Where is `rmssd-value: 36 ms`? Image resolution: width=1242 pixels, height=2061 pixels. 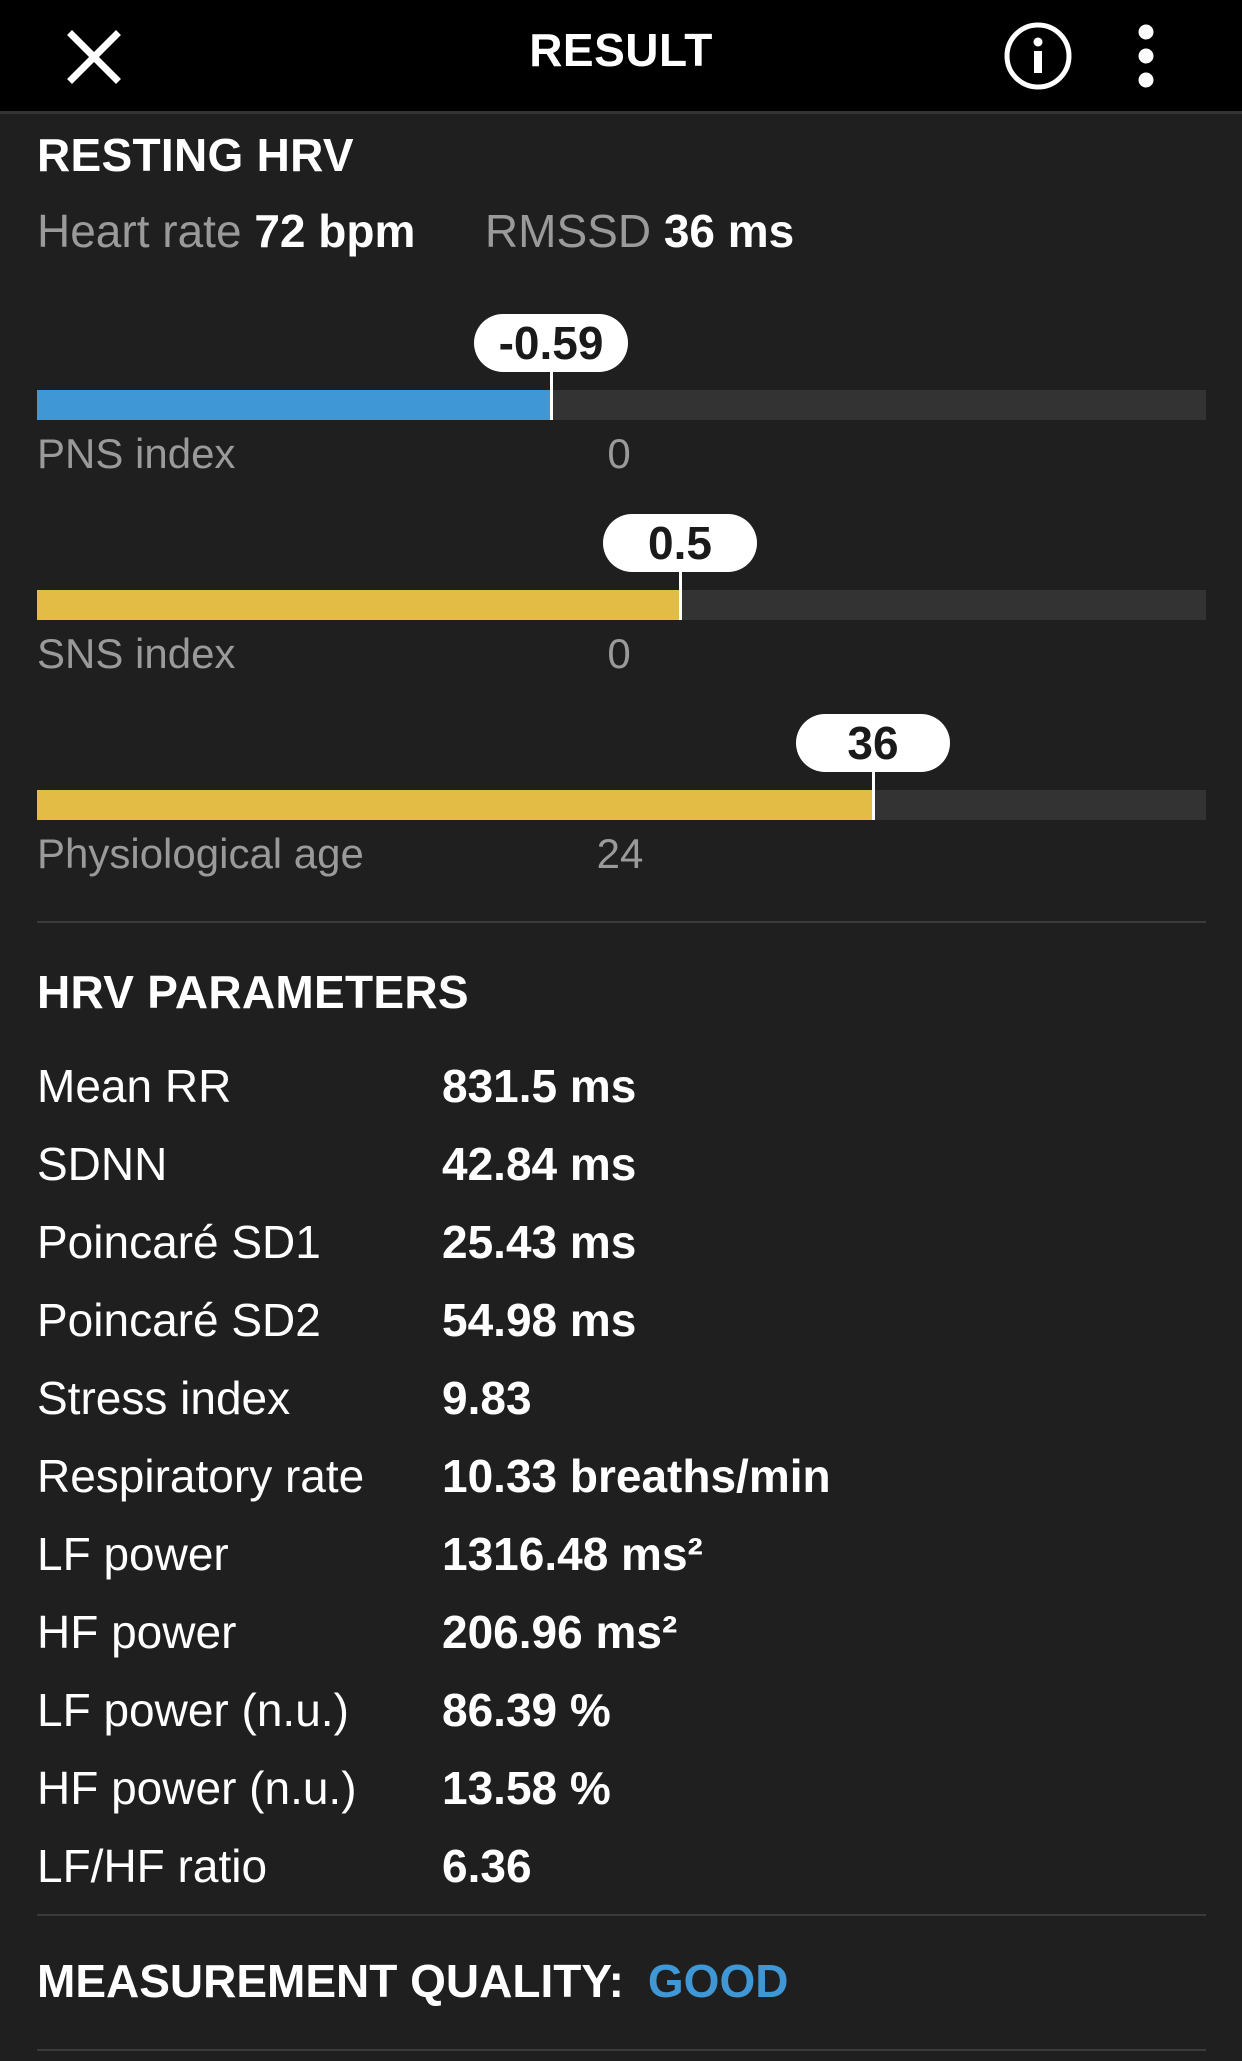 rmssd-value: 36 ms is located at coordinates (729, 231).